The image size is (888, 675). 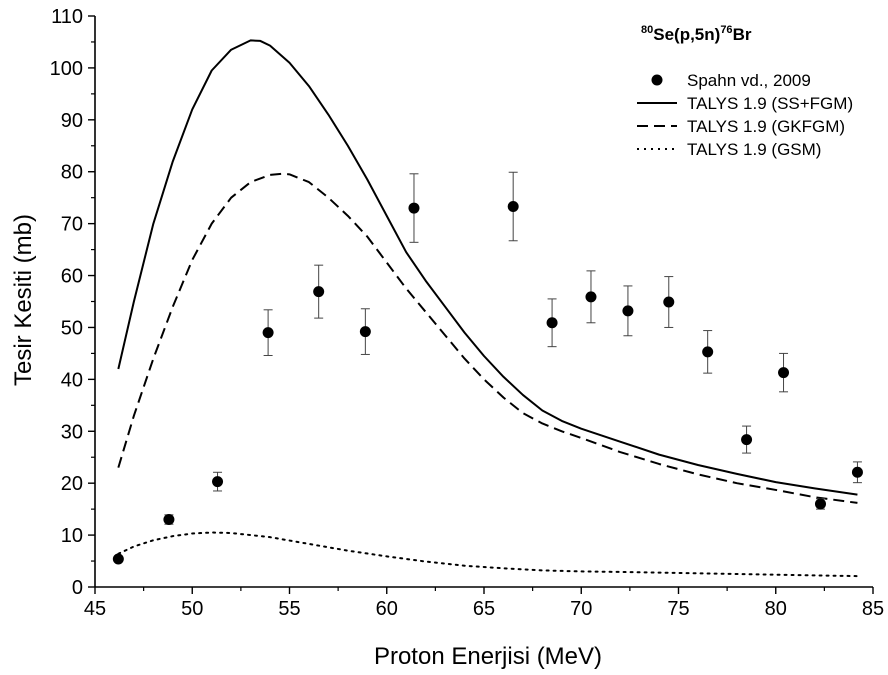 I want to click on y-tick-label: 20, so click(x=72, y=484).